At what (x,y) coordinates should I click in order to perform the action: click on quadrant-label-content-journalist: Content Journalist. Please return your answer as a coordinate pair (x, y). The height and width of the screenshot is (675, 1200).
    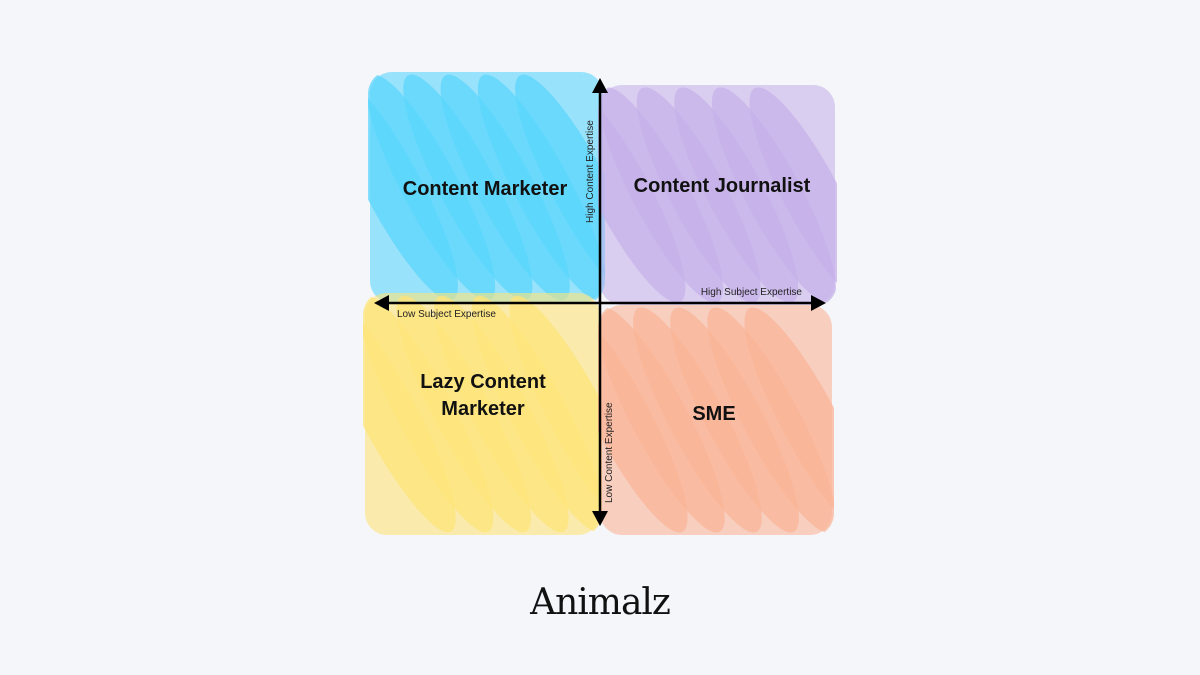
    Looking at the image, I should click on (722, 186).